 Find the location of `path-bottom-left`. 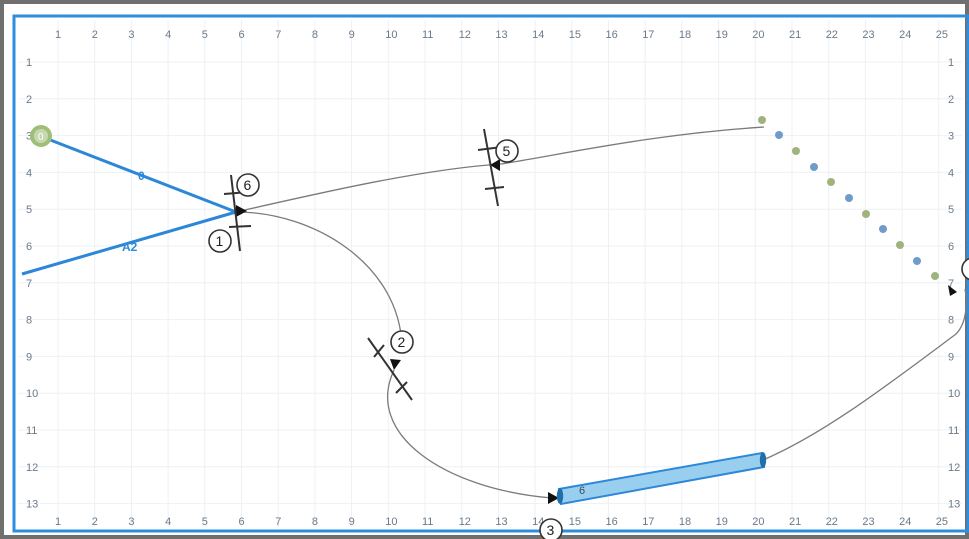

path-bottom-left is located at coordinates (470, 434).